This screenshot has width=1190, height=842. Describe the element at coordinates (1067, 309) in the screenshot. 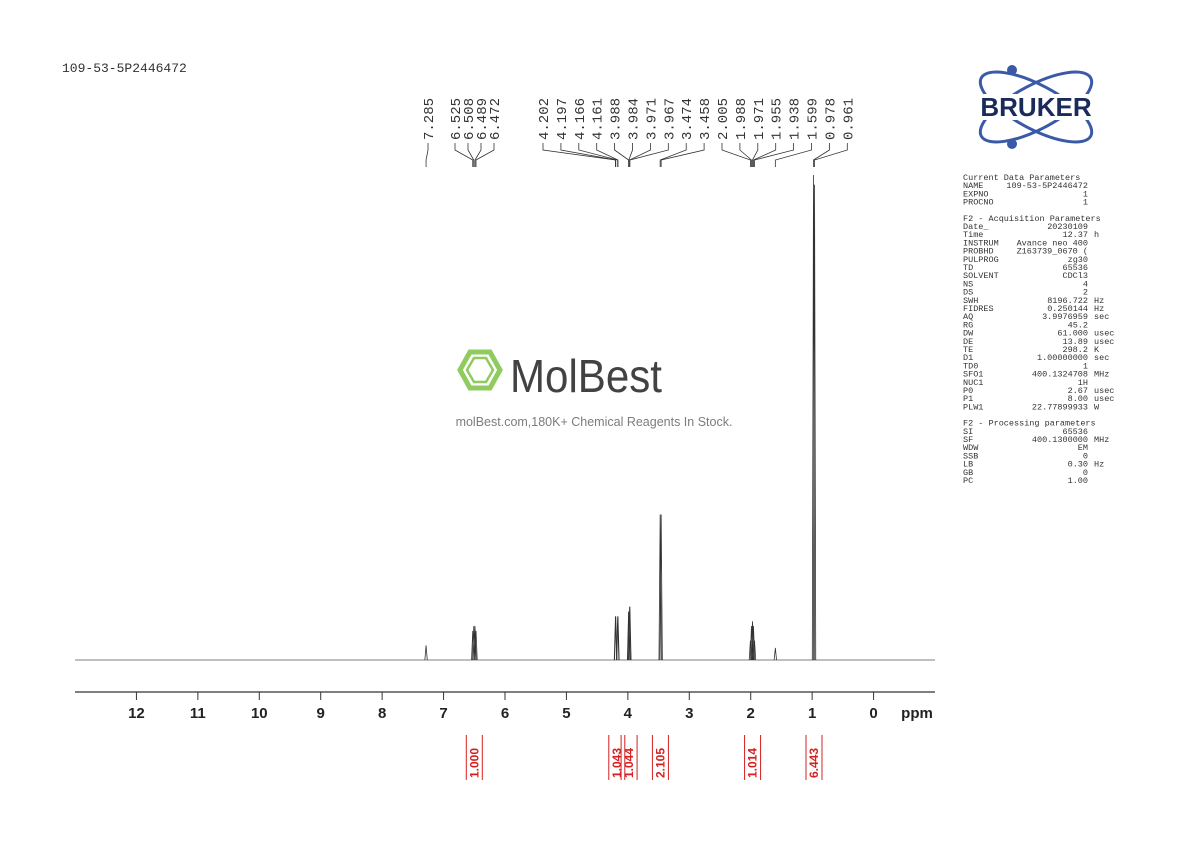

I see `parameter-value: 0.250144` at that location.